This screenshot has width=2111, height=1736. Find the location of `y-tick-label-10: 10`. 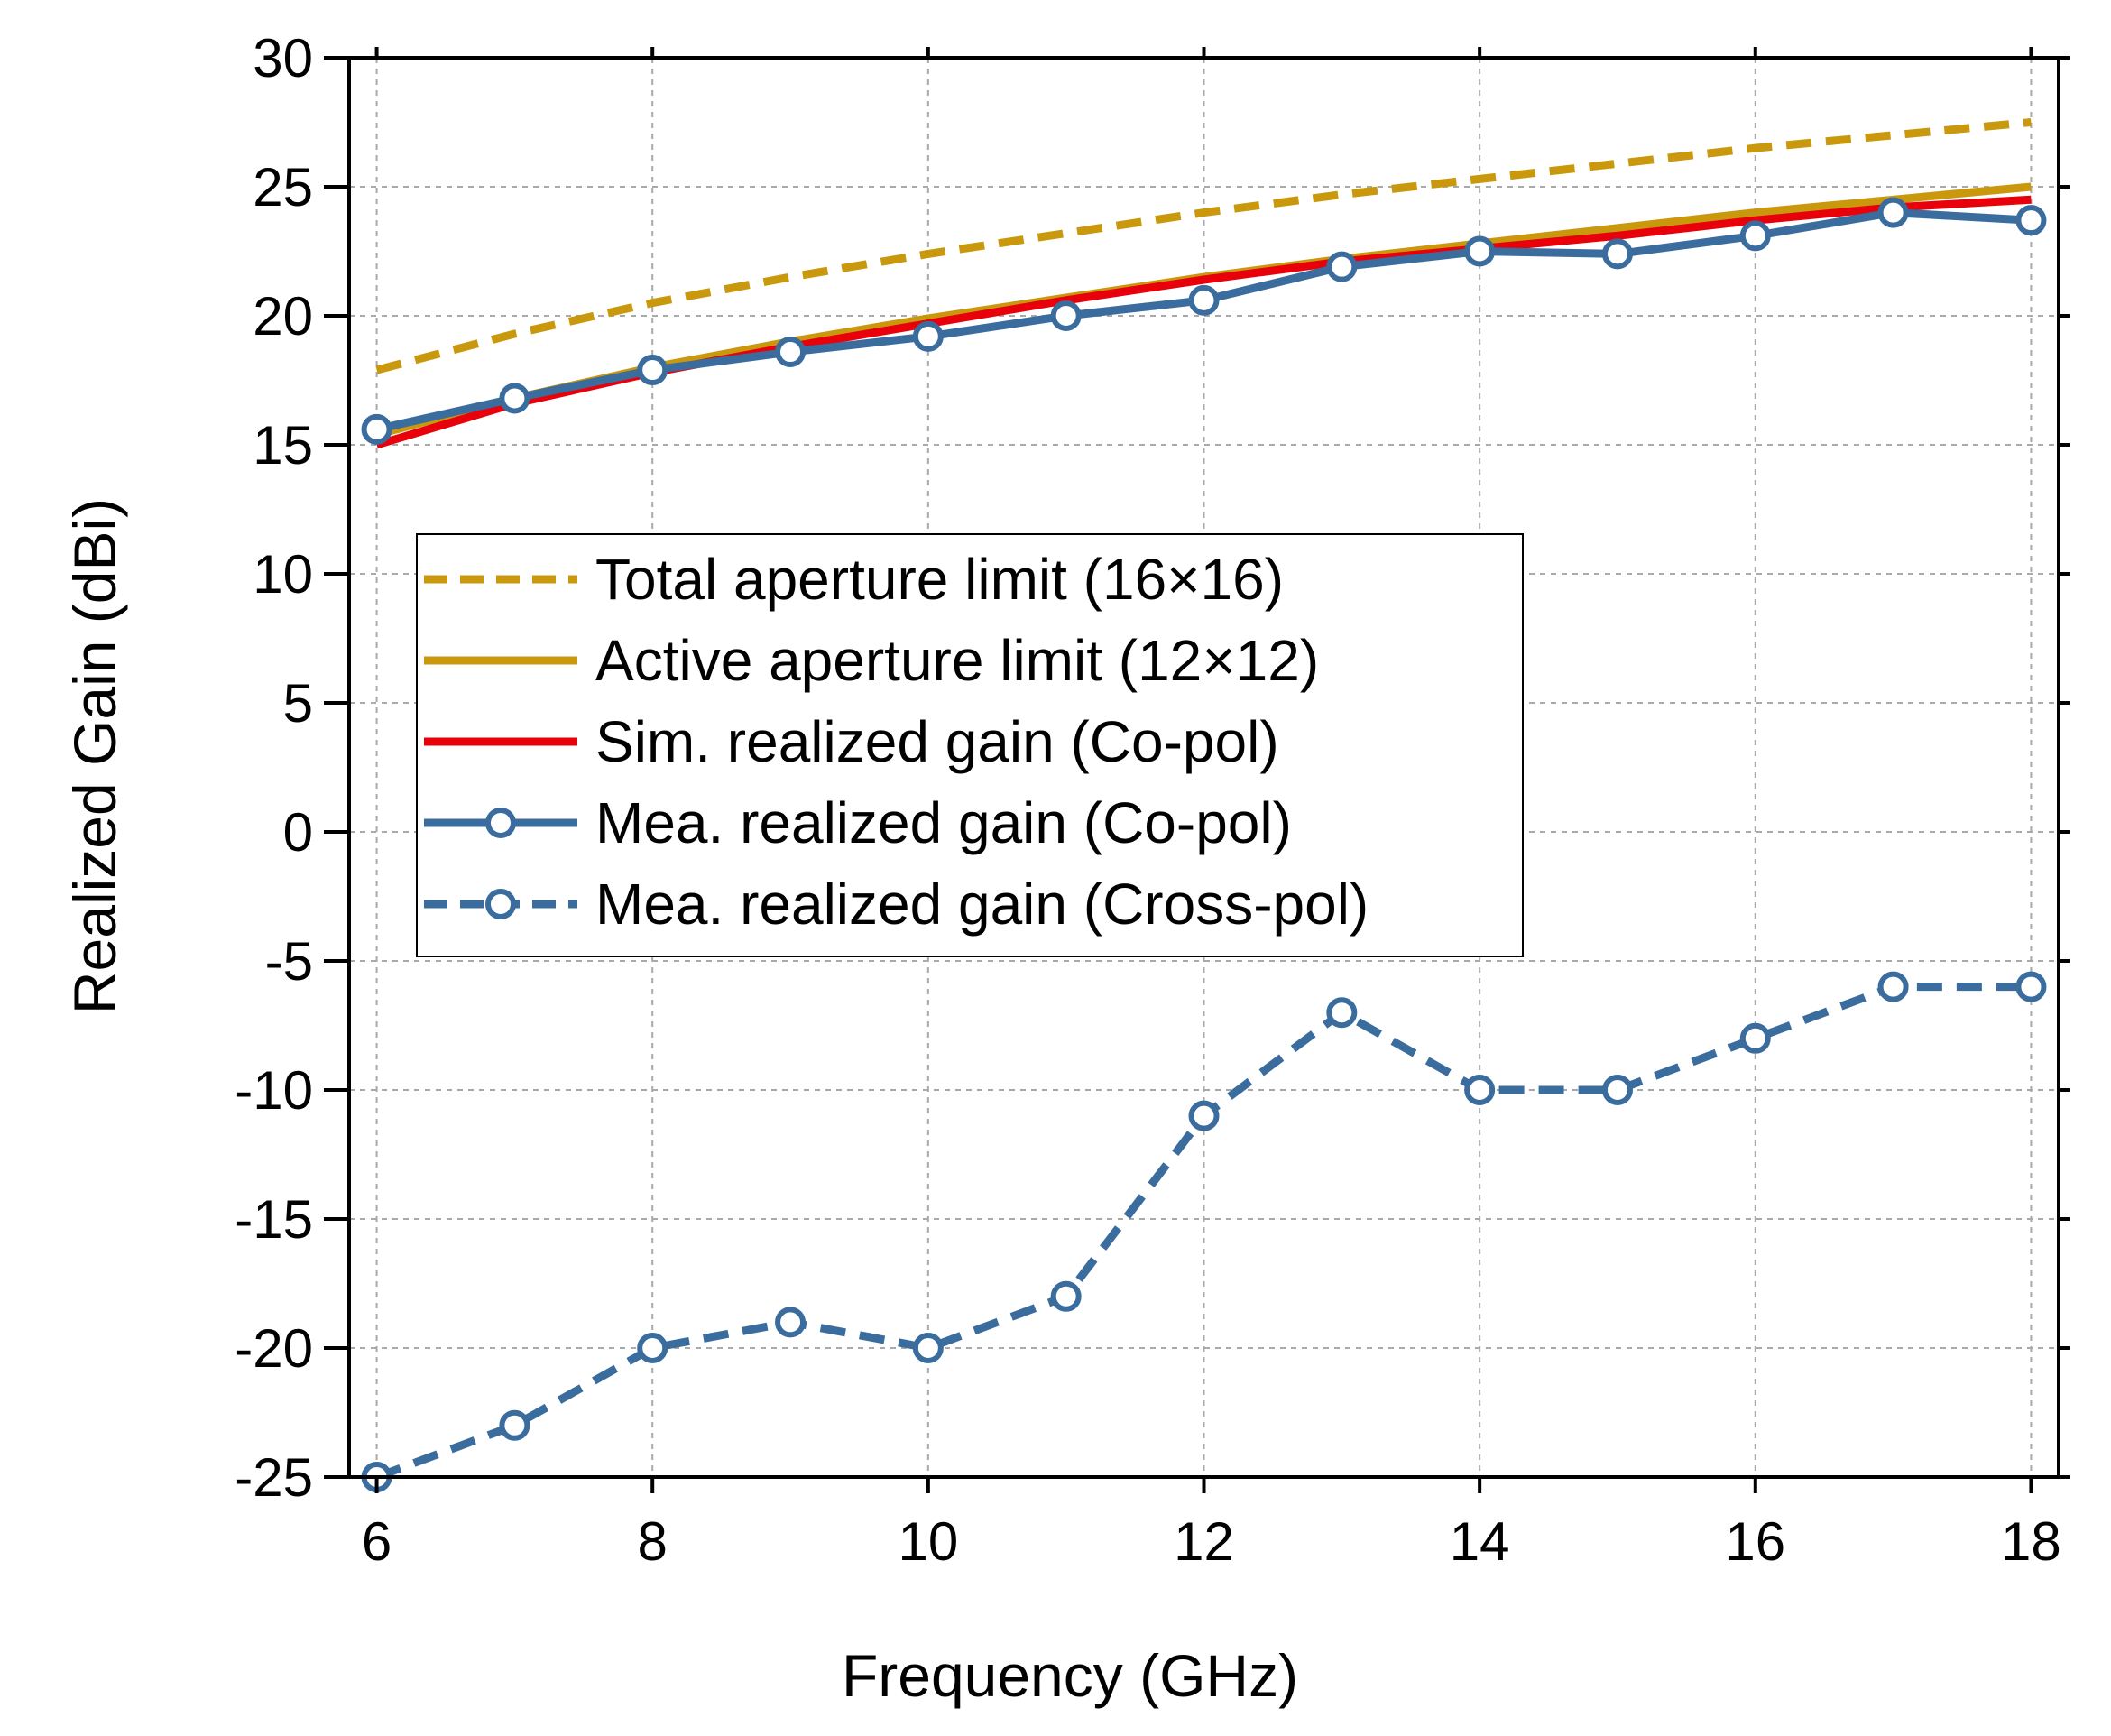

y-tick-label-10: 10 is located at coordinates (283, 574).